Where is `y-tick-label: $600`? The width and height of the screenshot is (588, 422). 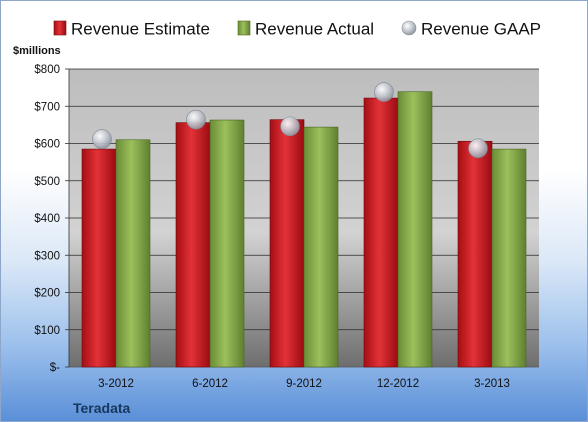
y-tick-label: $600 is located at coordinates (47, 145).